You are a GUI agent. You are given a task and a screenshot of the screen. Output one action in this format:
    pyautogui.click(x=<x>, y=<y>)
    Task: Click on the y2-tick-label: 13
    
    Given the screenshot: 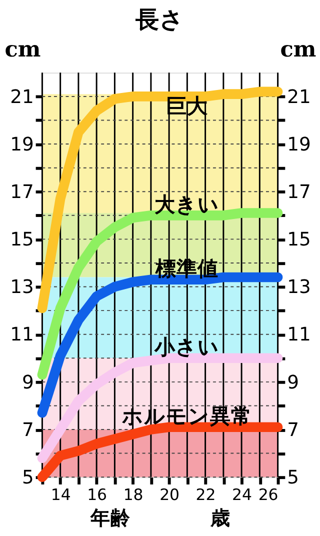 What is the action you would take?
    pyautogui.click(x=299, y=287)
    